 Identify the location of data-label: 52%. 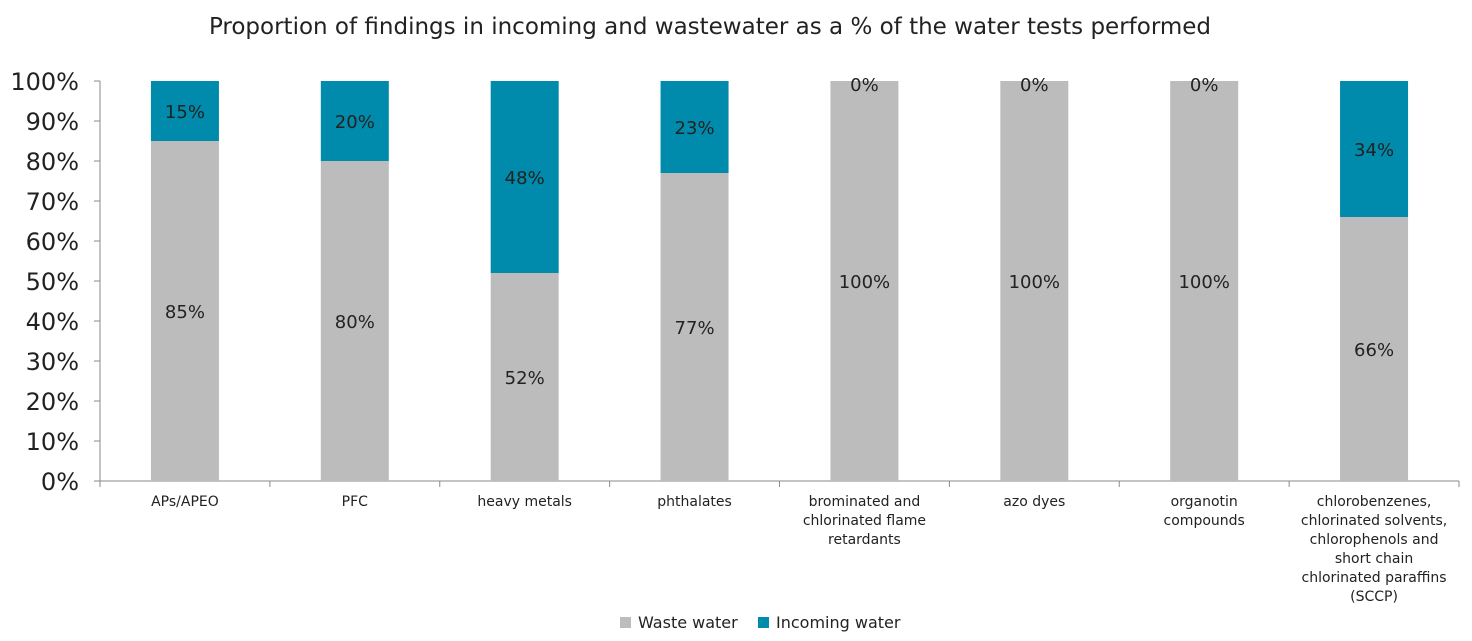
(525, 378).